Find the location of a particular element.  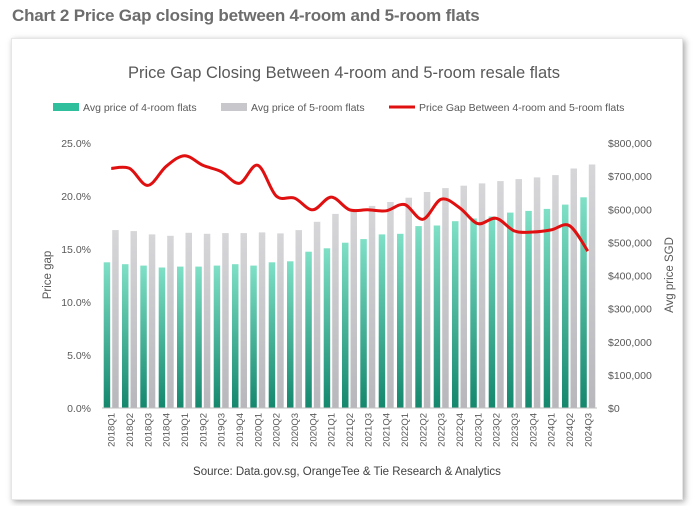

x-tick-label: 2023Q4 is located at coordinates (533, 430).